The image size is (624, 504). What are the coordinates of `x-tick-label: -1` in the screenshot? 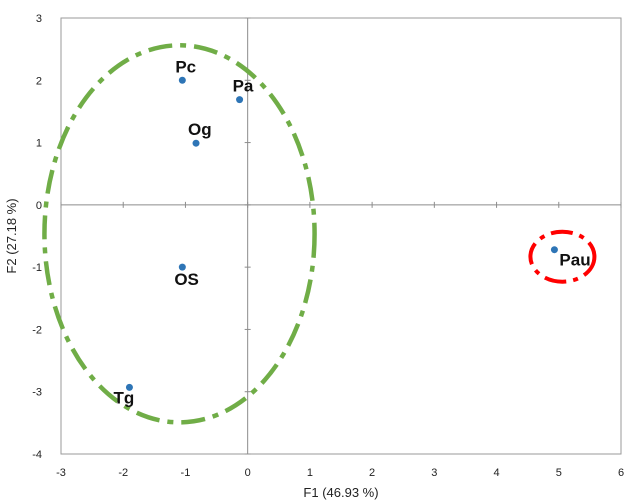 It's located at (186, 473).